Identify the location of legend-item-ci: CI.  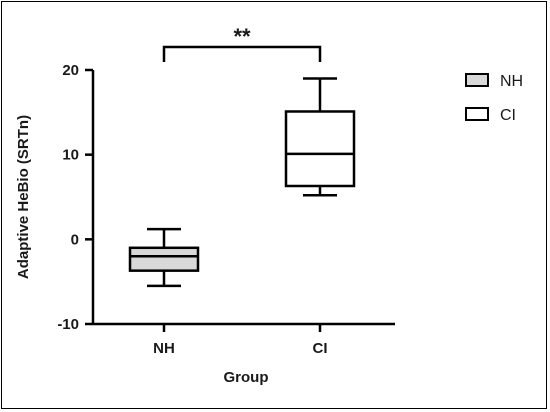
(490, 115).